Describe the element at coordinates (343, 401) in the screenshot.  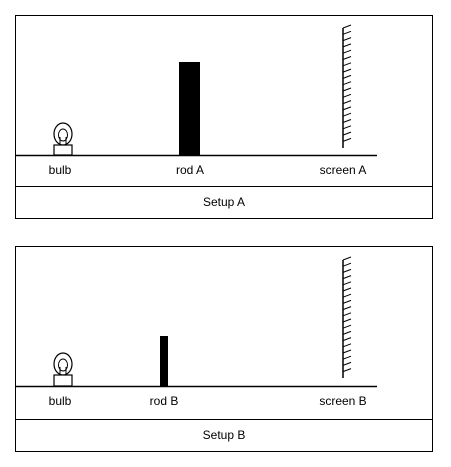
I see `screen-b-label: screen B` at that location.